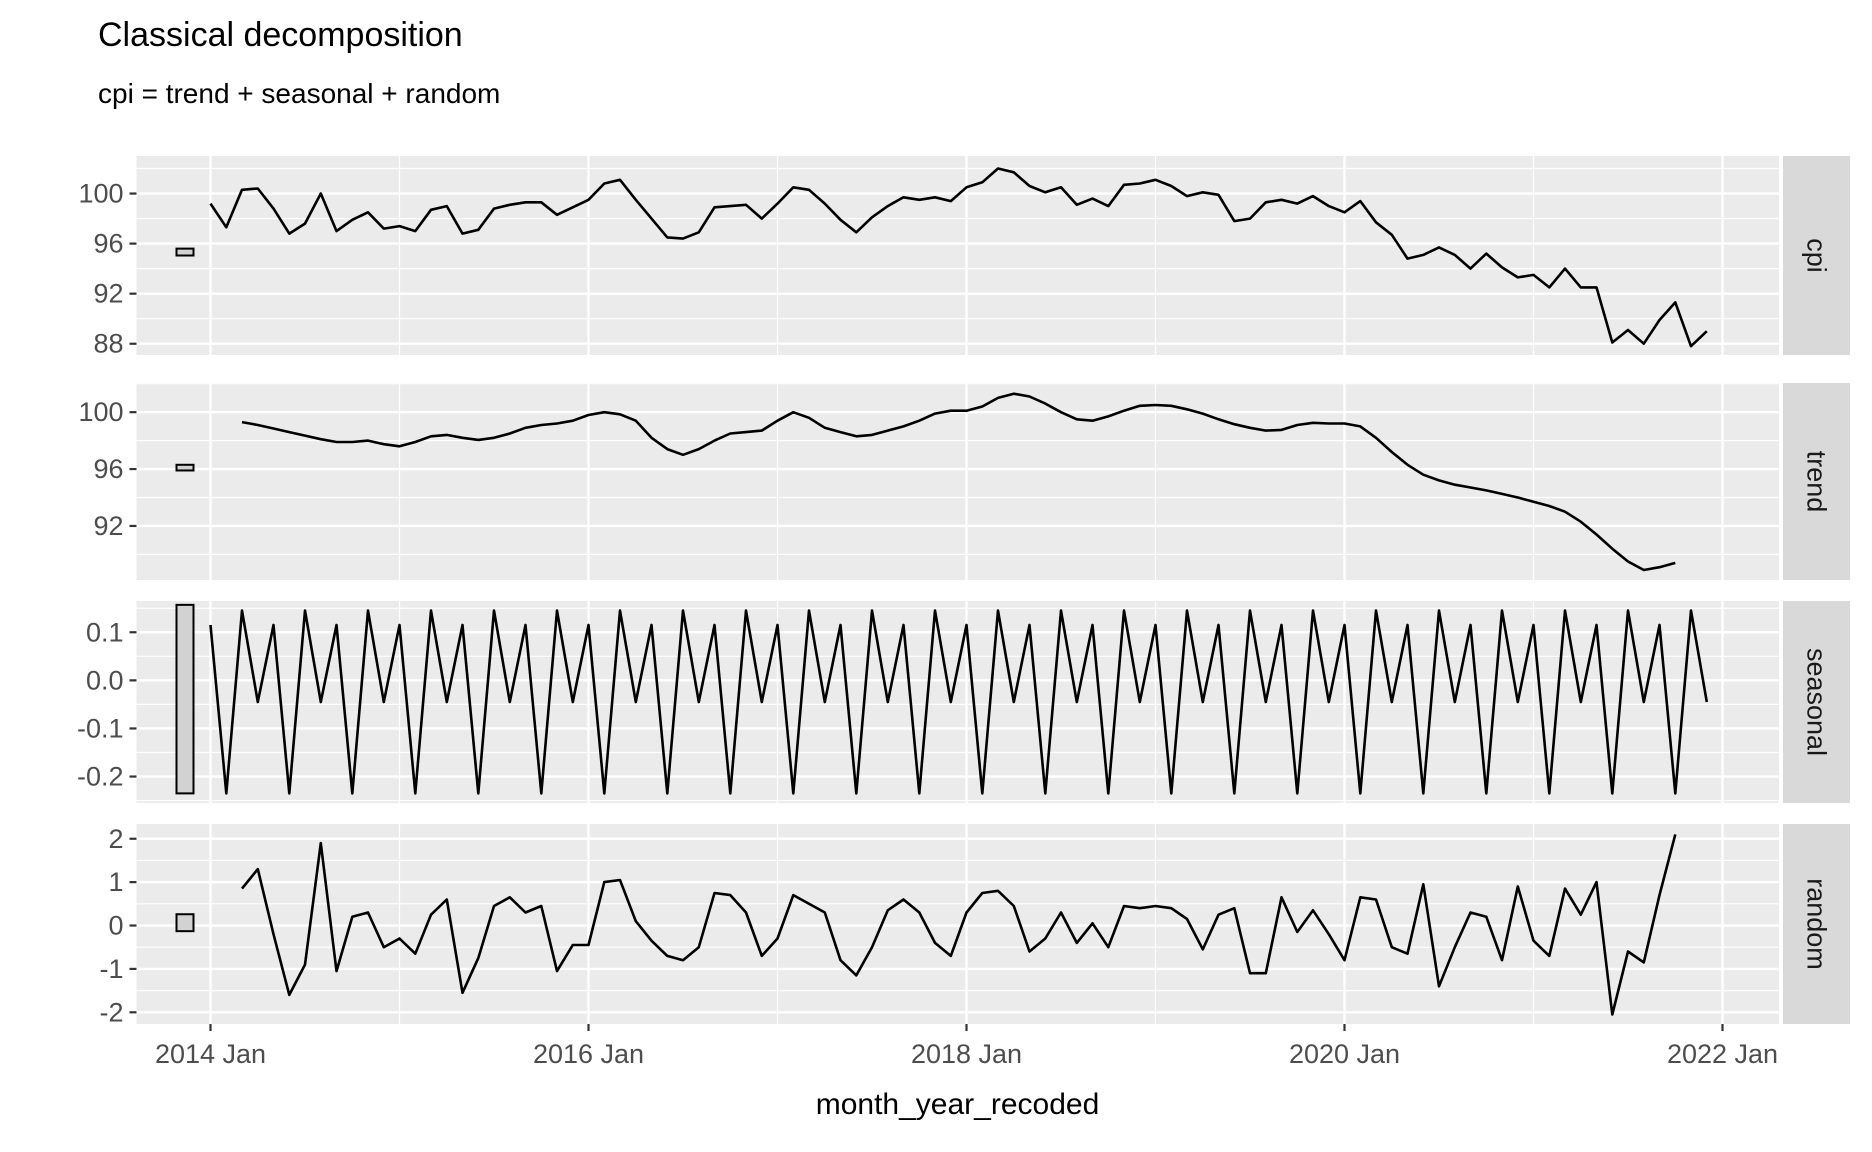 The image size is (1872, 1152). Describe the element at coordinates (958, 925) in the screenshot. I see `random-line` at that location.